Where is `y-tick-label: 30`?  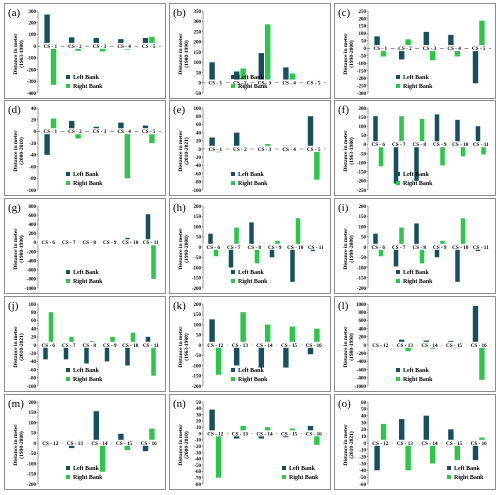
y-tick-label: 30 is located at coordinates (199, 415).